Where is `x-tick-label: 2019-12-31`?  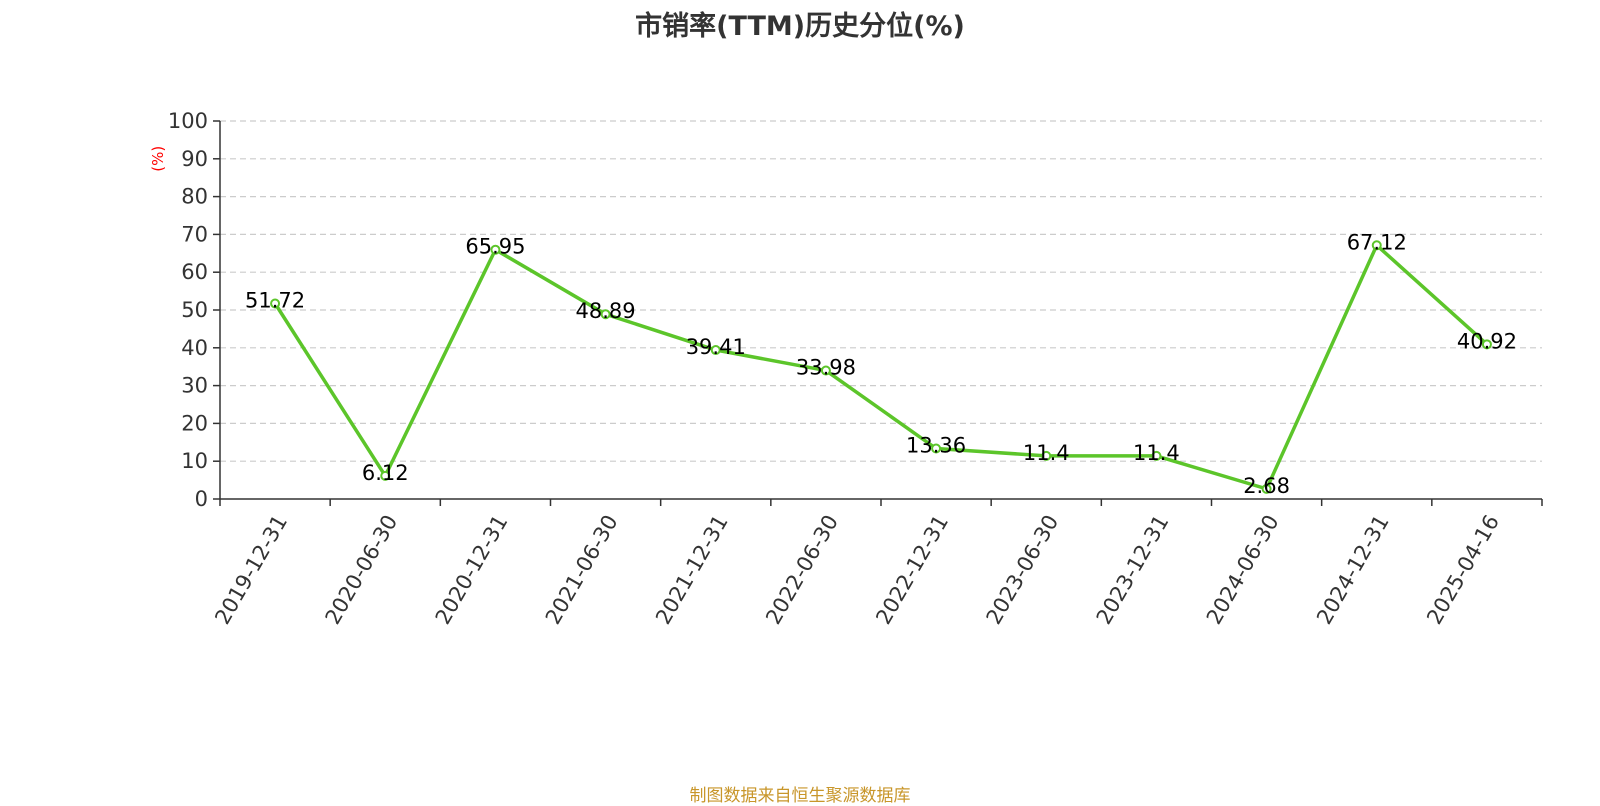 x-tick-label: 2019-12-31 is located at coordinates (251, 570).